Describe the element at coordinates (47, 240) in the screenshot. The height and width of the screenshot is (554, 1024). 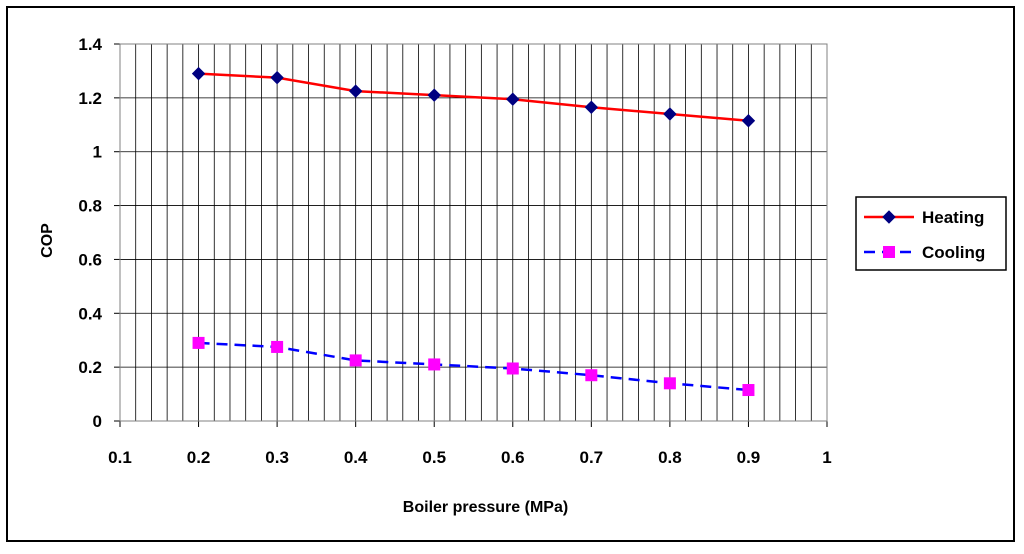
I see `y-axis-title: COP` at that location.